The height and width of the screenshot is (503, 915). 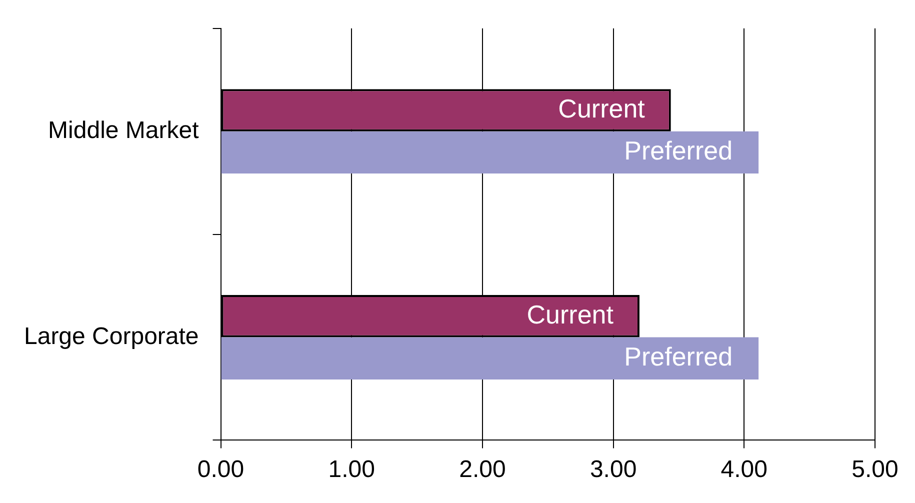 I want to click on x-tick-label: 5.00, so click(x=875, y=470).